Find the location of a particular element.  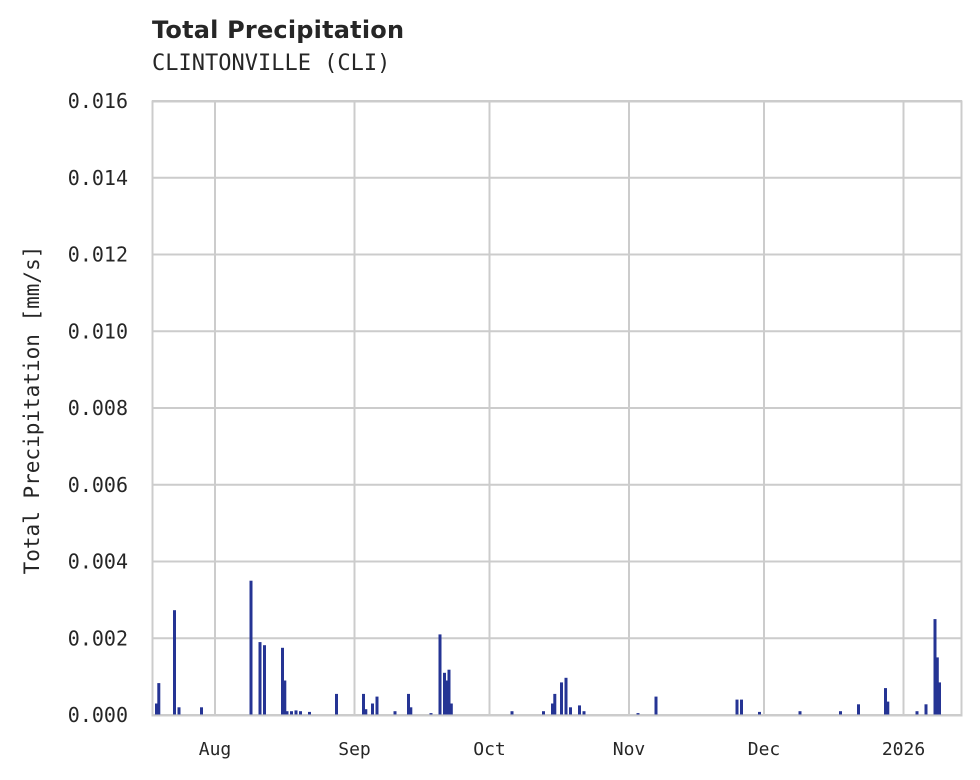

x-tick-label: Aug is located at coordinates (215, 749).